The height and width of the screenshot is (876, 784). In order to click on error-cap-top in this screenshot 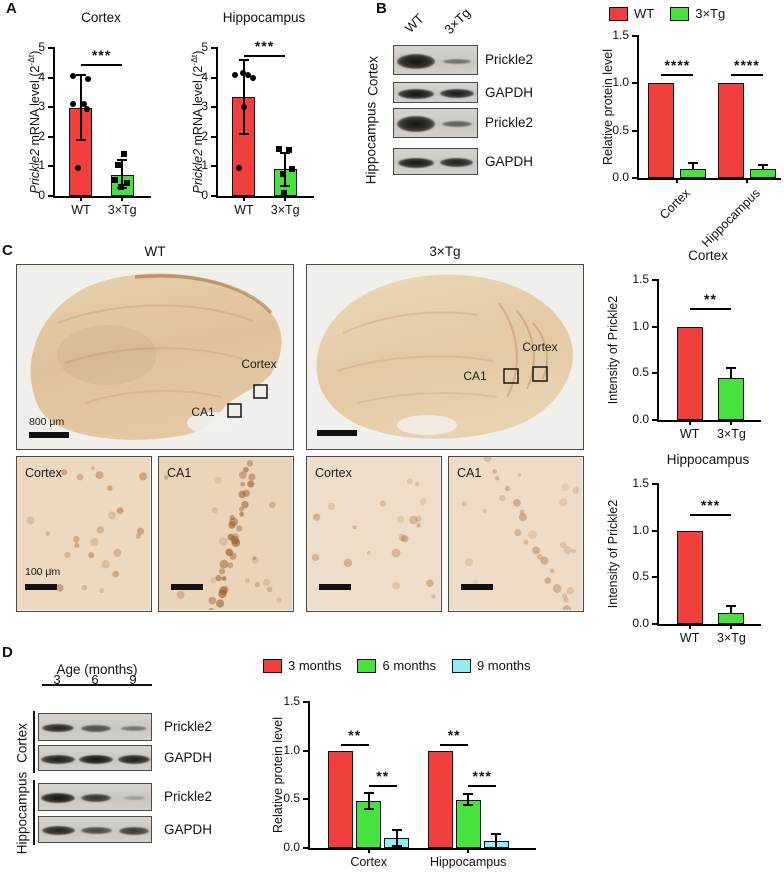, I will do `click(762, 164)`.